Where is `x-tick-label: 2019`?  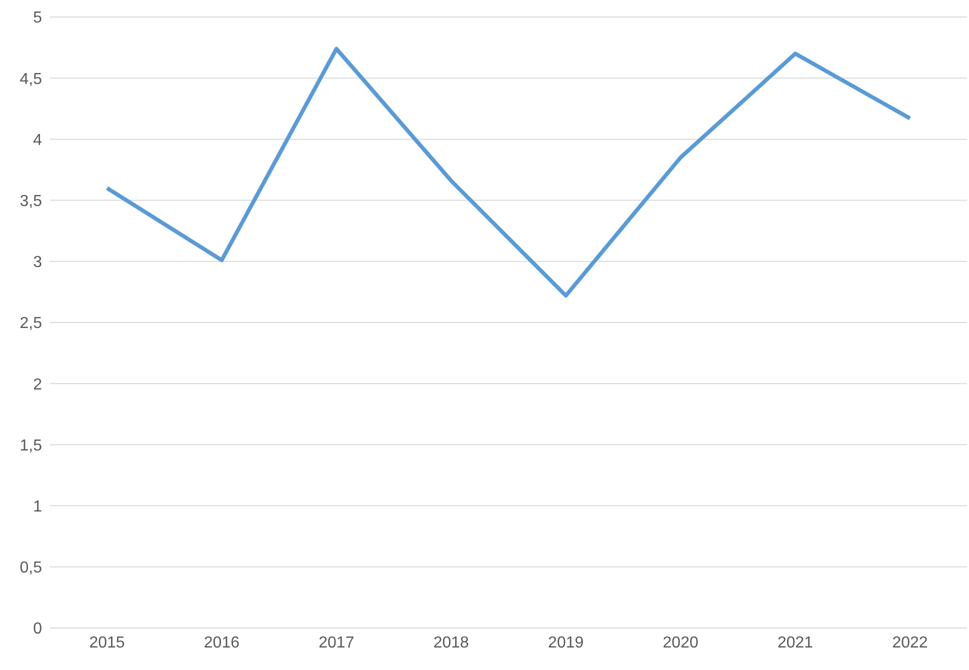
x-tick-label: 2019 is located at coordinates (566, 643).